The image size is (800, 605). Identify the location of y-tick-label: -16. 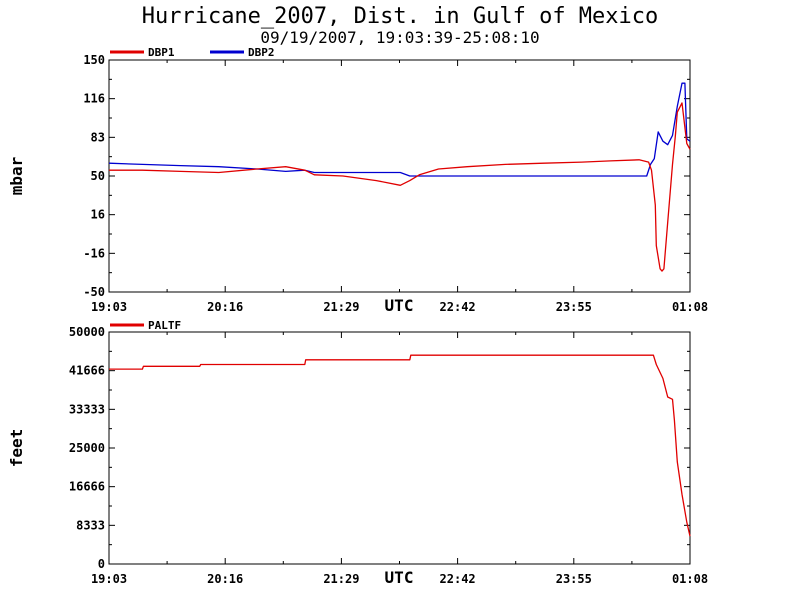
(94, 253).